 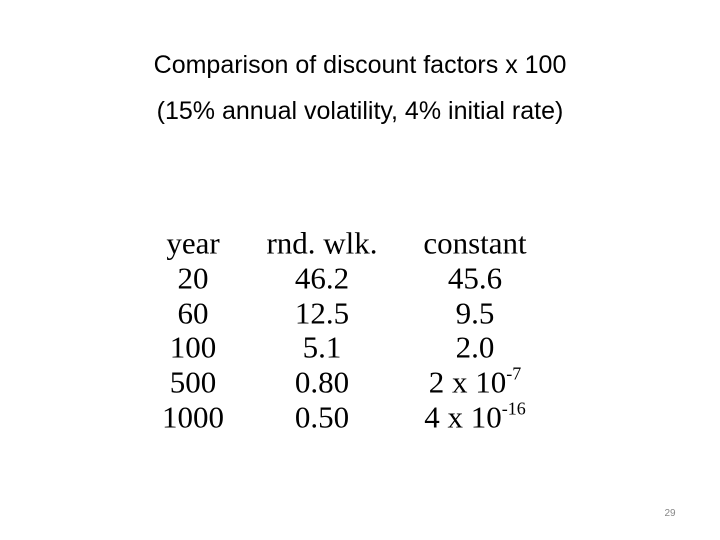 I want to click on cell-exponent: -7, so click(x=514, y=373).